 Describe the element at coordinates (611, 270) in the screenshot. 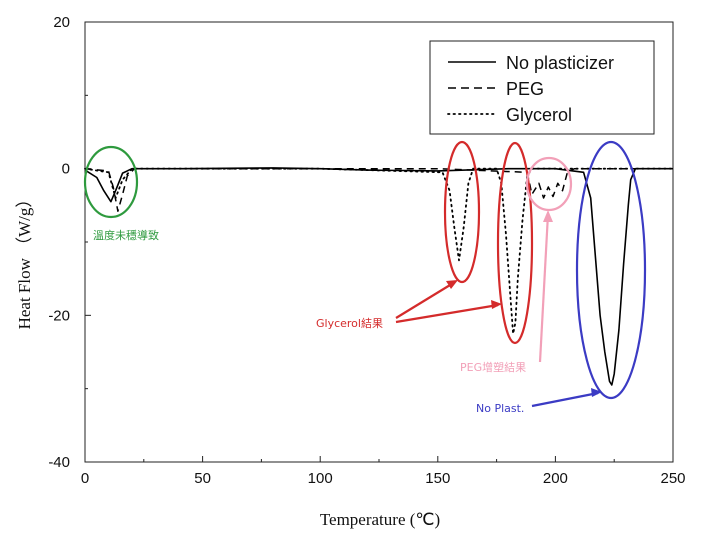

I see `annotation-ellipse-no-plast` at that location.